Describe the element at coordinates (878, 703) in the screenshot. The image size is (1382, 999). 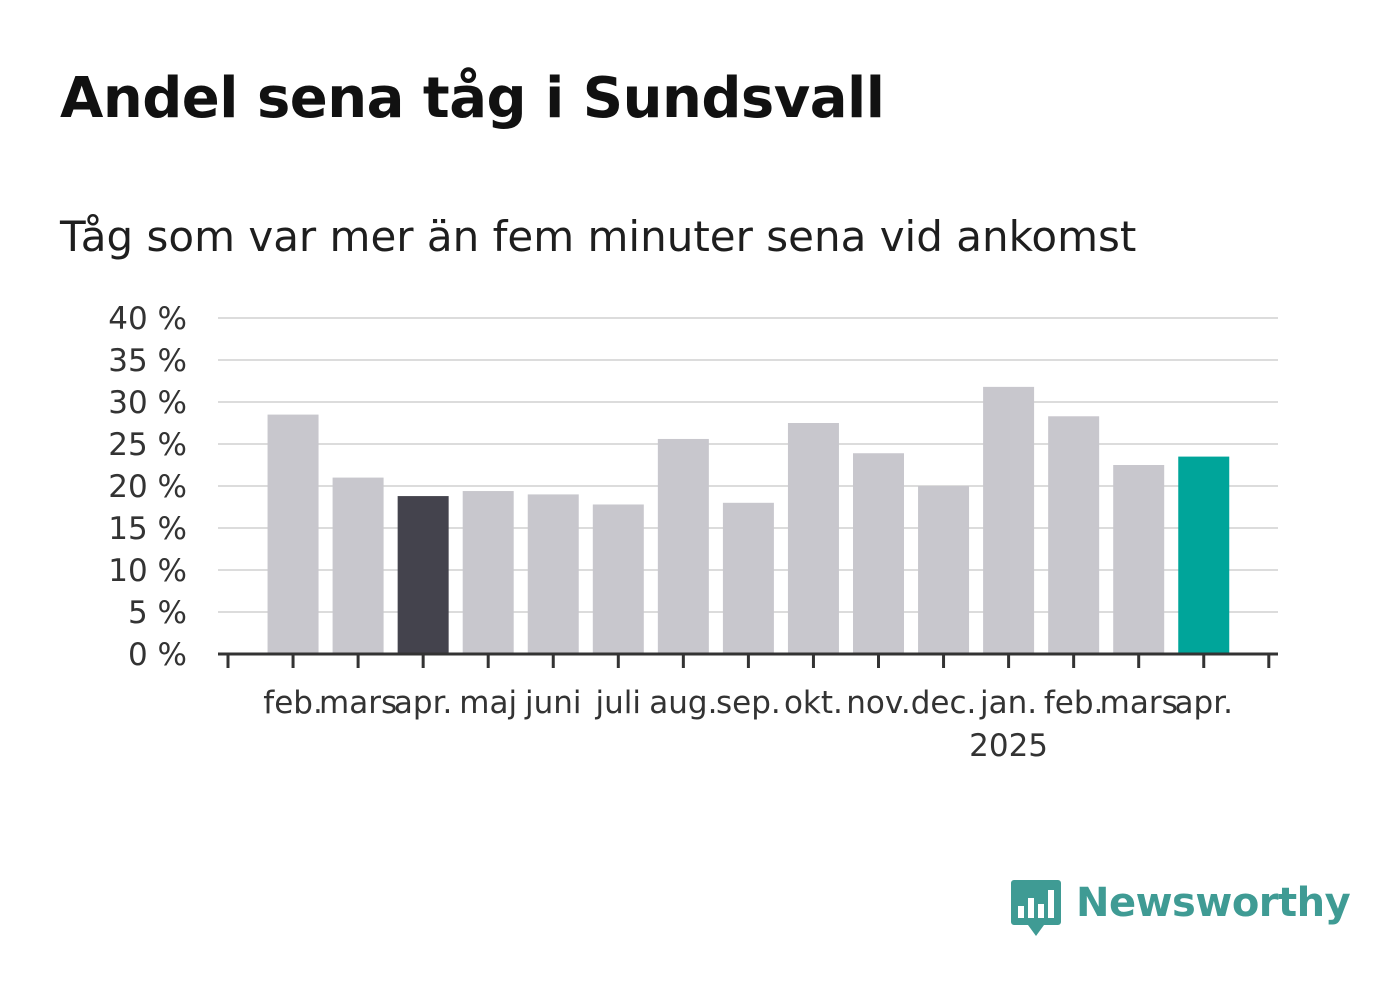
I see `x-tick-label: nov.` at that location.